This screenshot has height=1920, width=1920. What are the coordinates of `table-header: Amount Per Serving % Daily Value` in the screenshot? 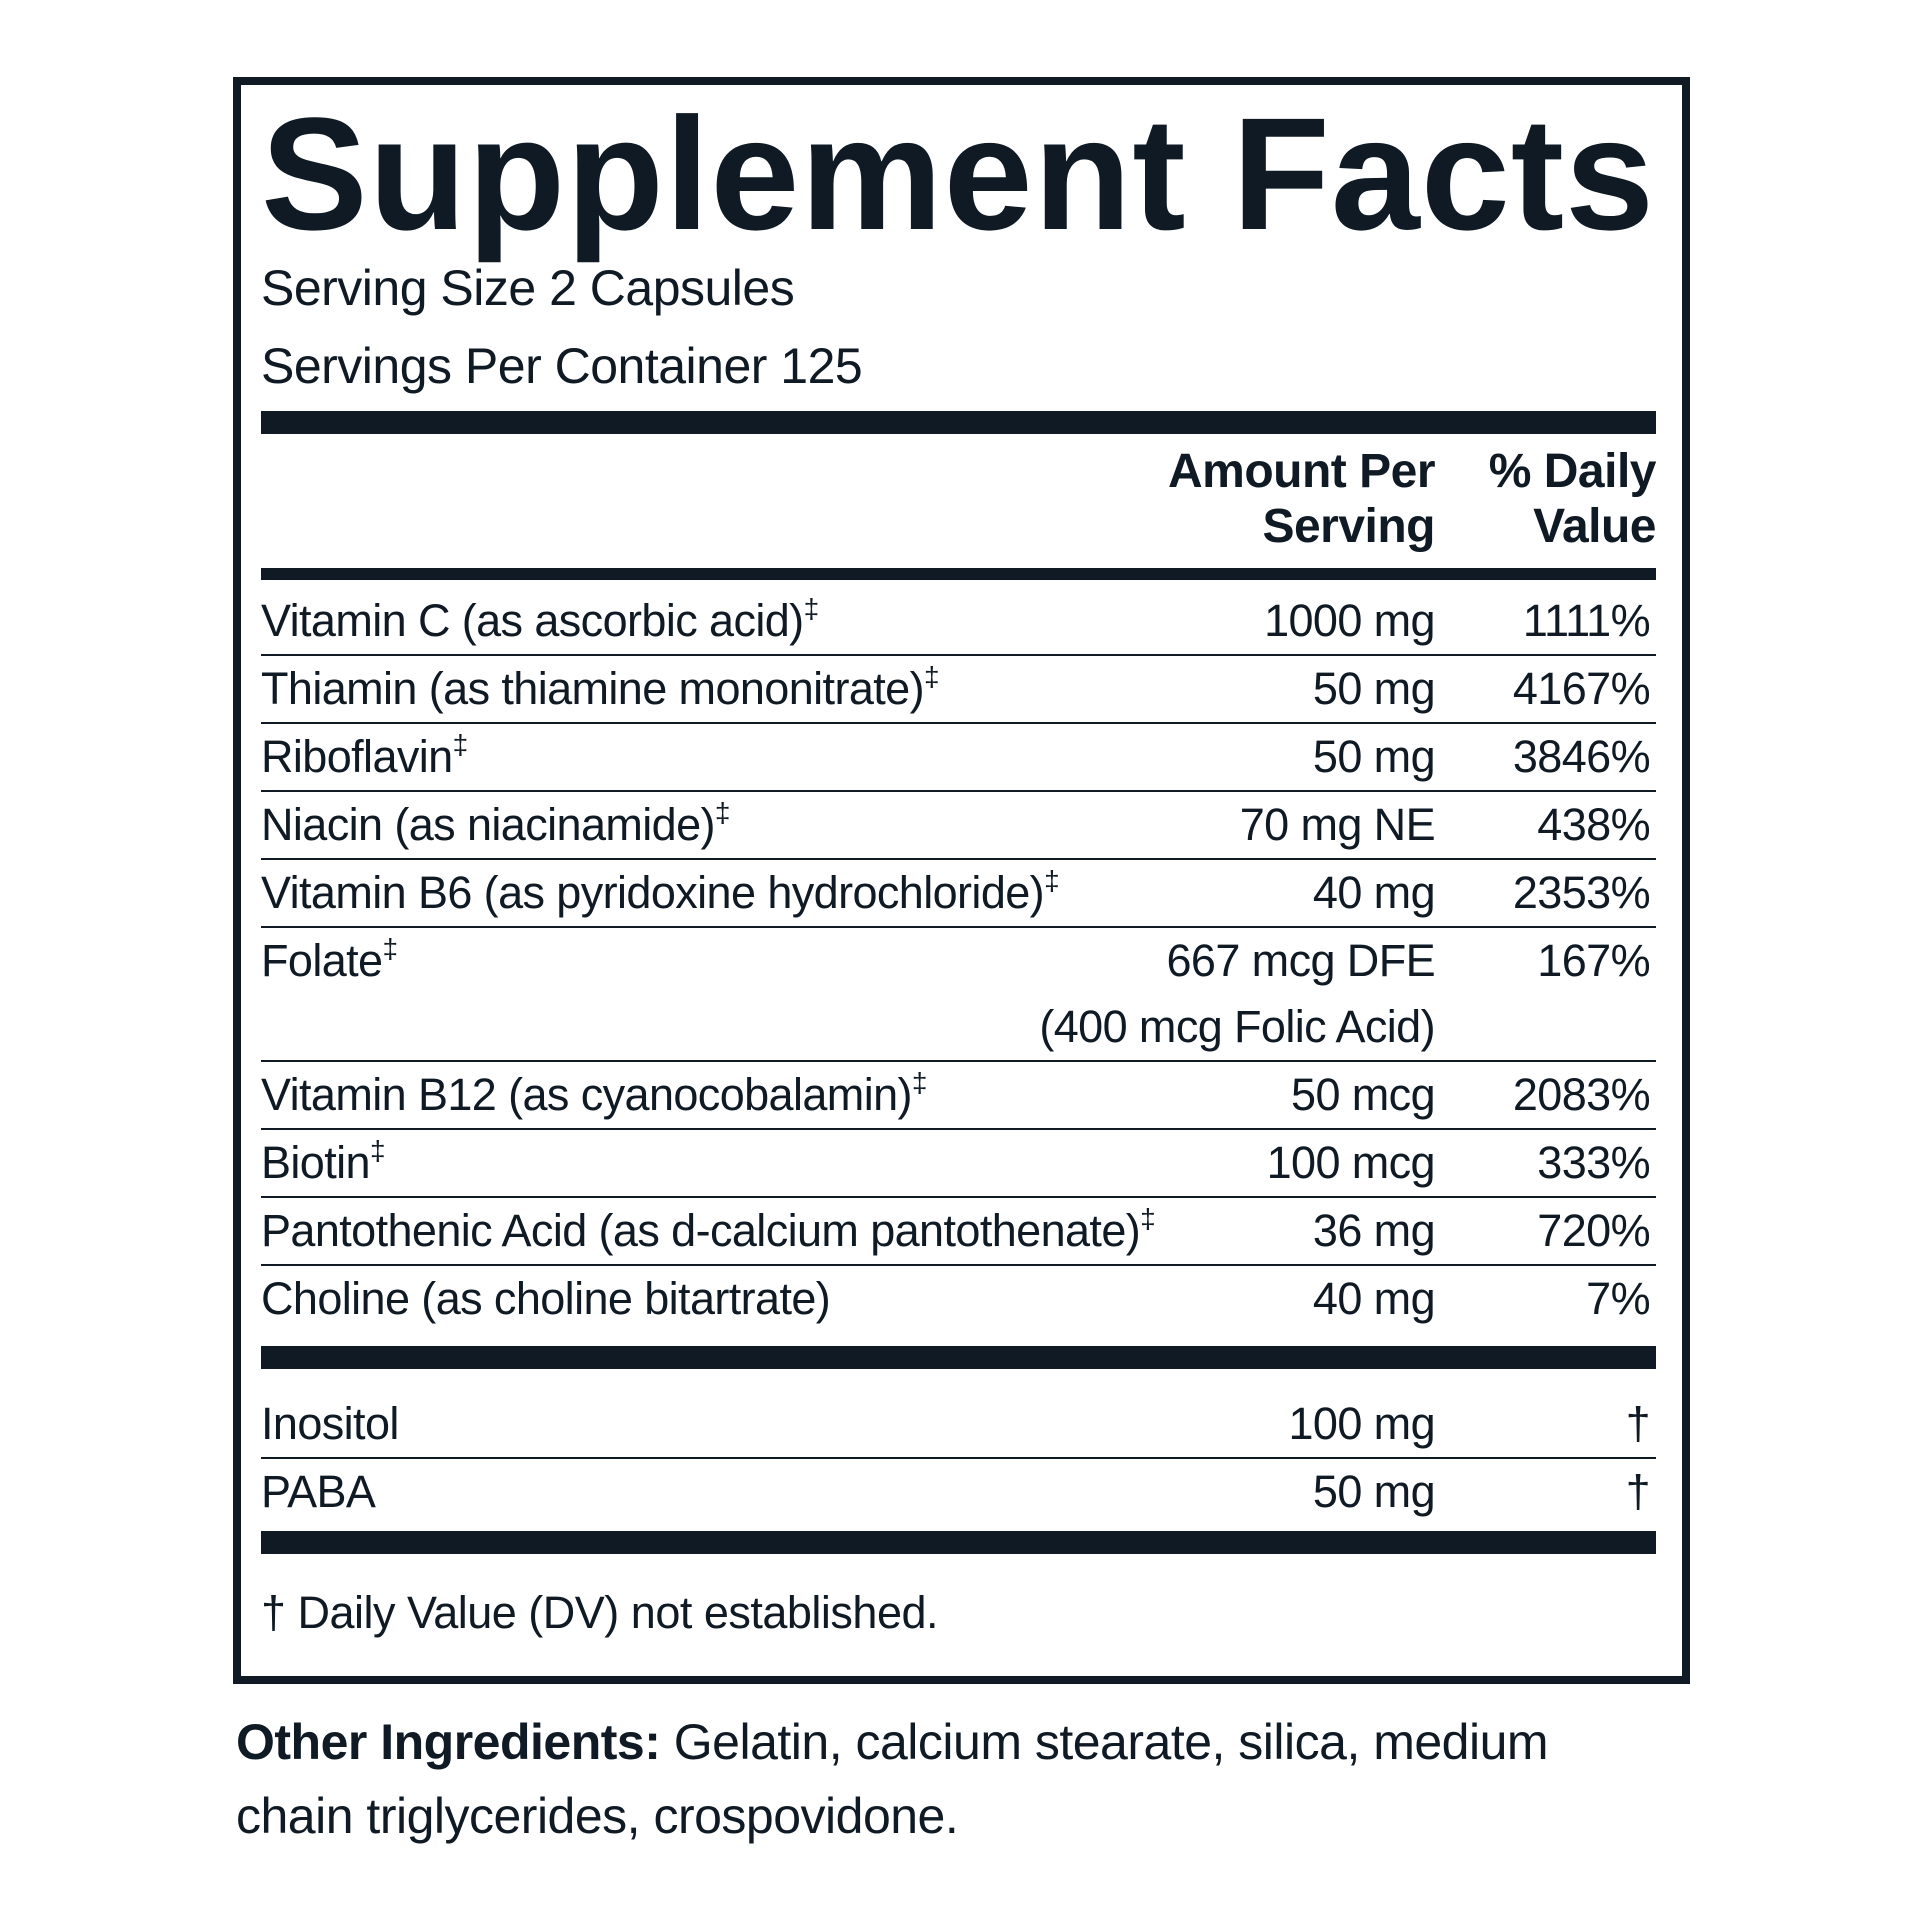 It's located at (959, 501).